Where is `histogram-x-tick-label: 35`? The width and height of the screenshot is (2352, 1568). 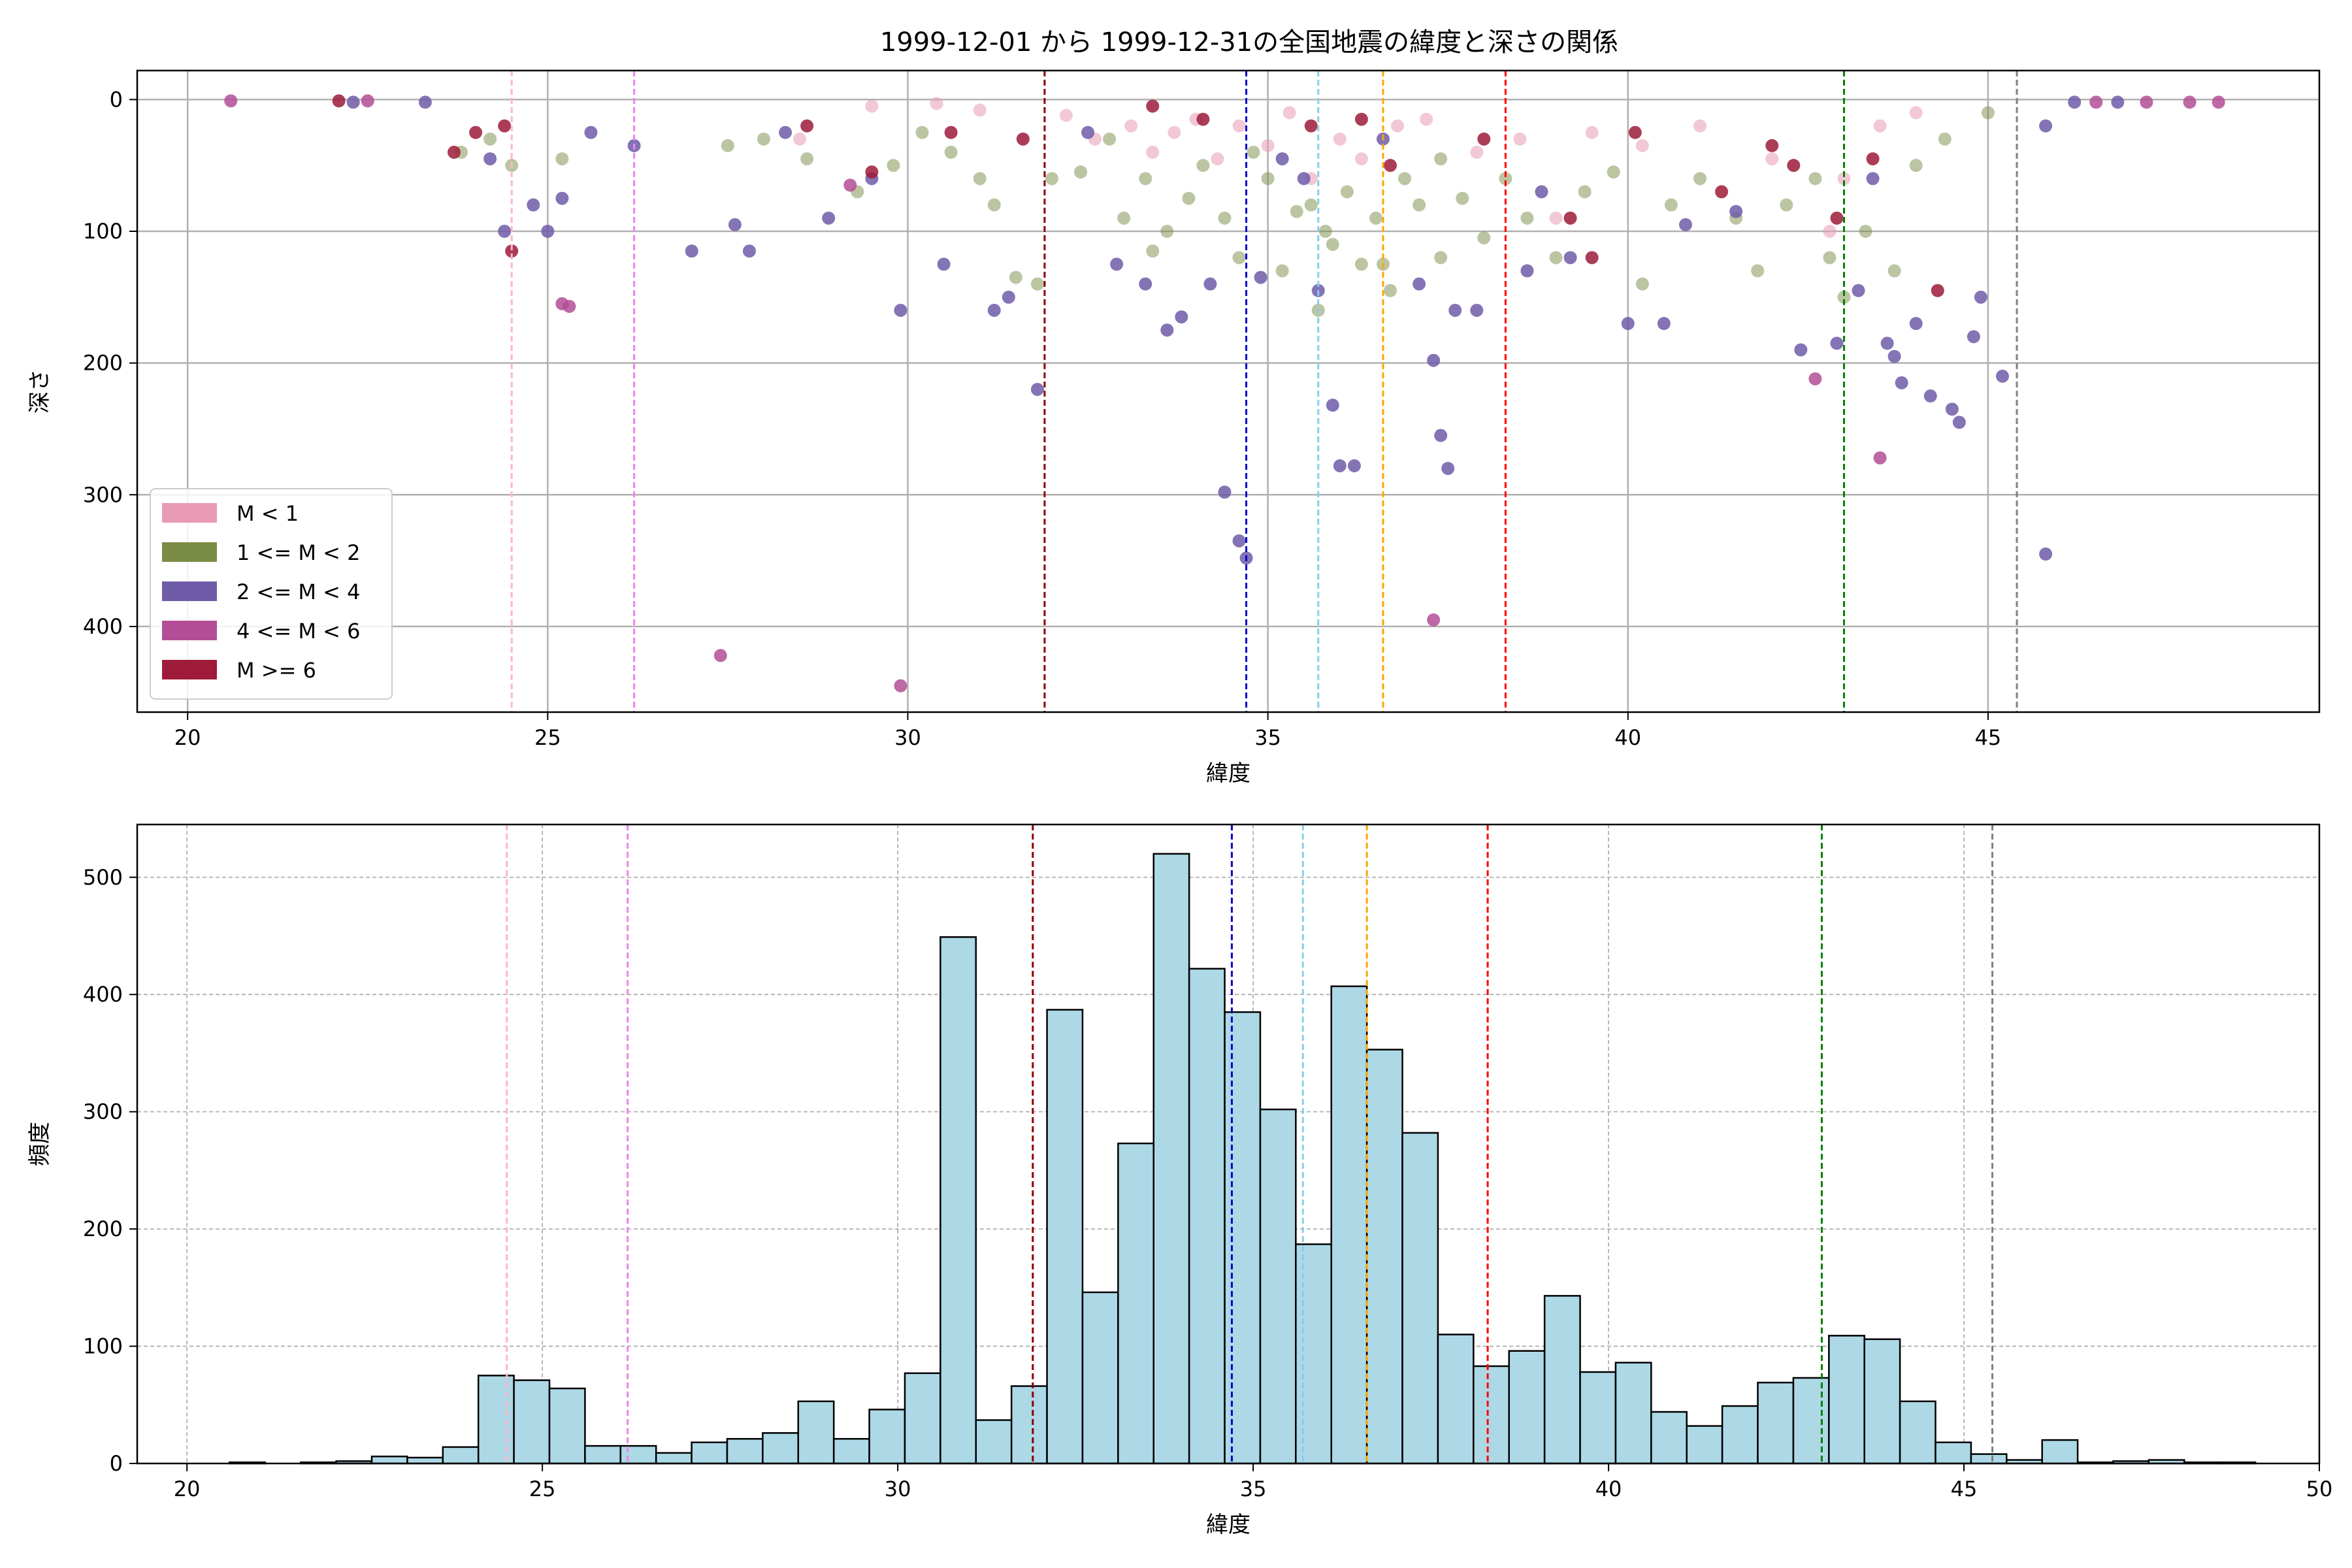 histogram-x-tick-label: 35 is located at coordinates (1253, 1489).